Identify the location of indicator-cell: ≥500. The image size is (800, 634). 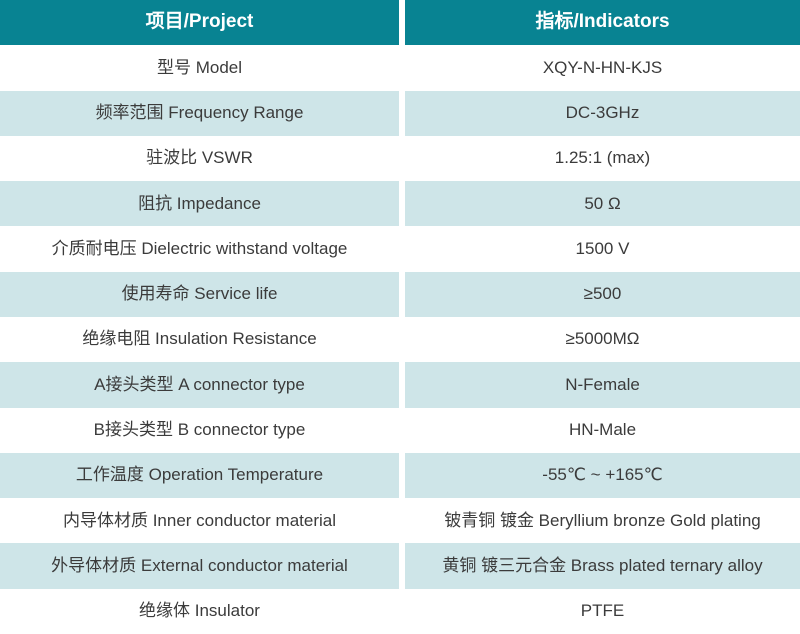
(602, 294).